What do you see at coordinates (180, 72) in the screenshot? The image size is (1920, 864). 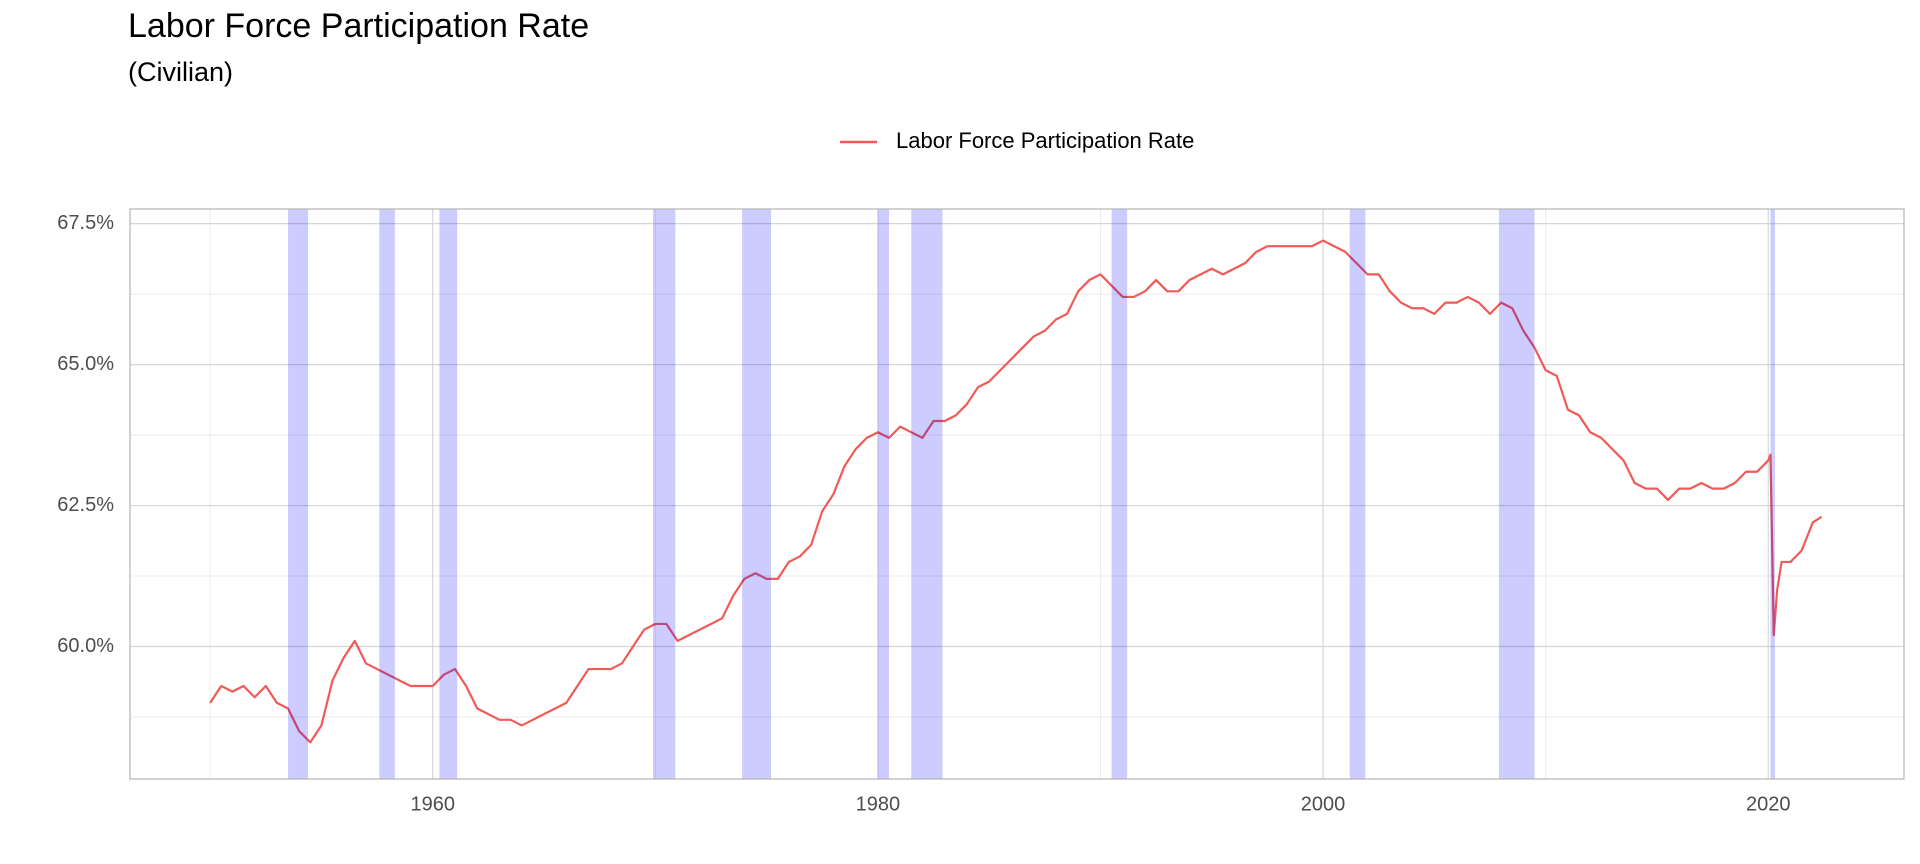 I see `chart-subtitle: (Civilian)` at bounding box center [180, 72].